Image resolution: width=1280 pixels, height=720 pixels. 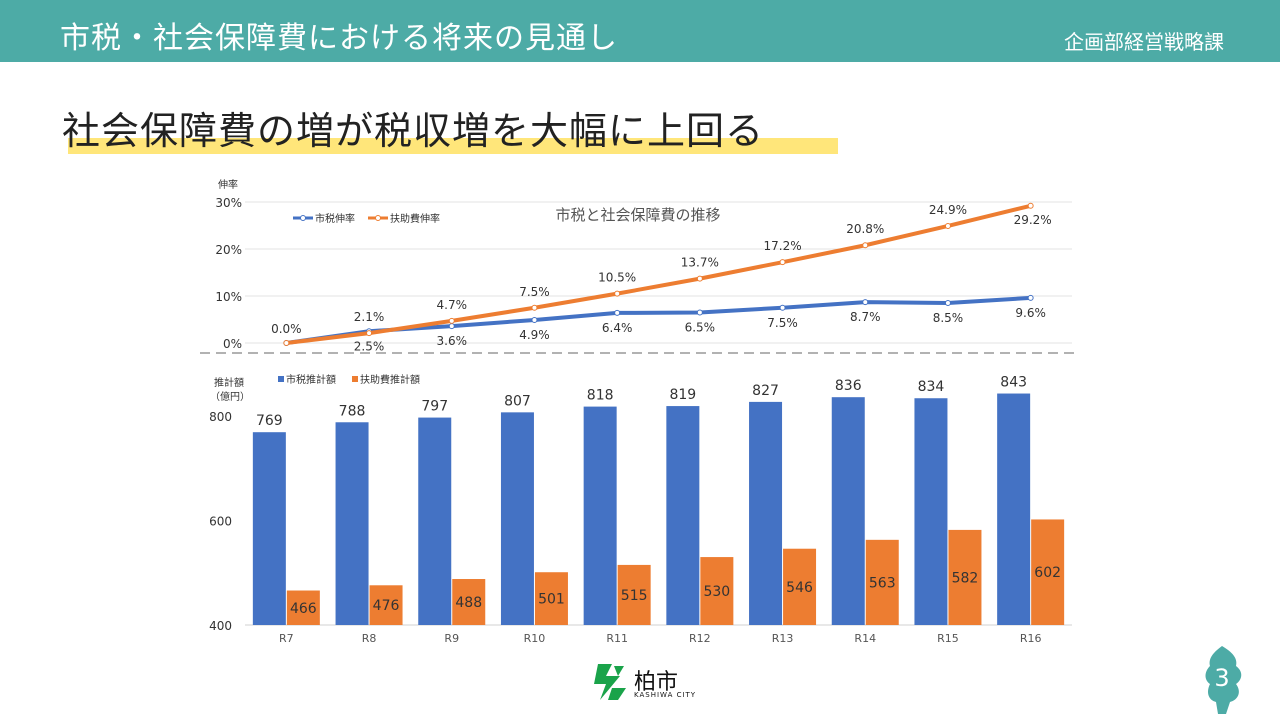 I want to click on data-label: 501, so click(x=551, y=600).